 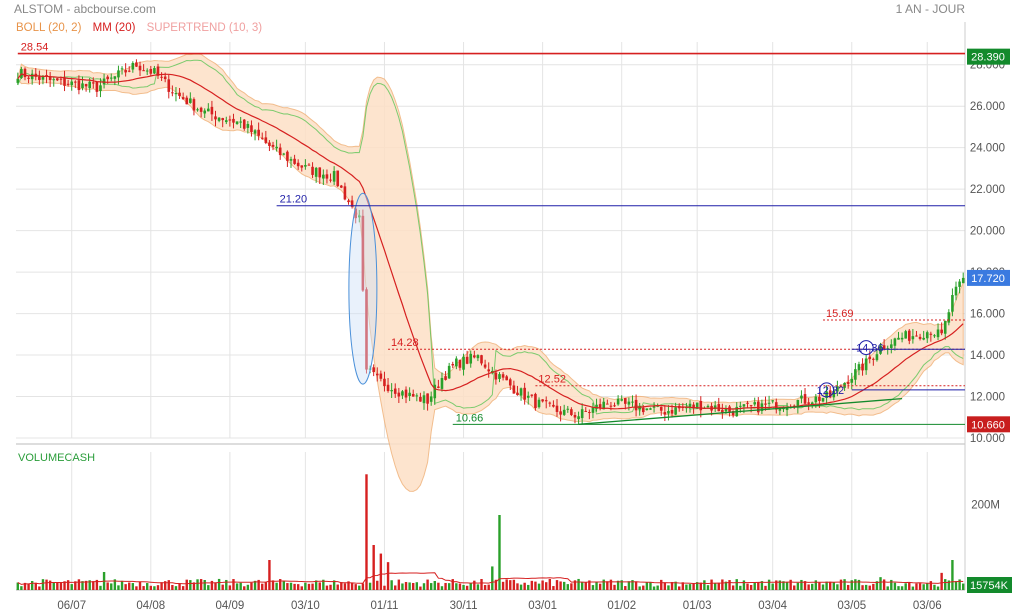 What do you see at coordinates (150, 606) in the screenshot?
I see `x-tick-label: 04/08` at bounding box center [150, 606].